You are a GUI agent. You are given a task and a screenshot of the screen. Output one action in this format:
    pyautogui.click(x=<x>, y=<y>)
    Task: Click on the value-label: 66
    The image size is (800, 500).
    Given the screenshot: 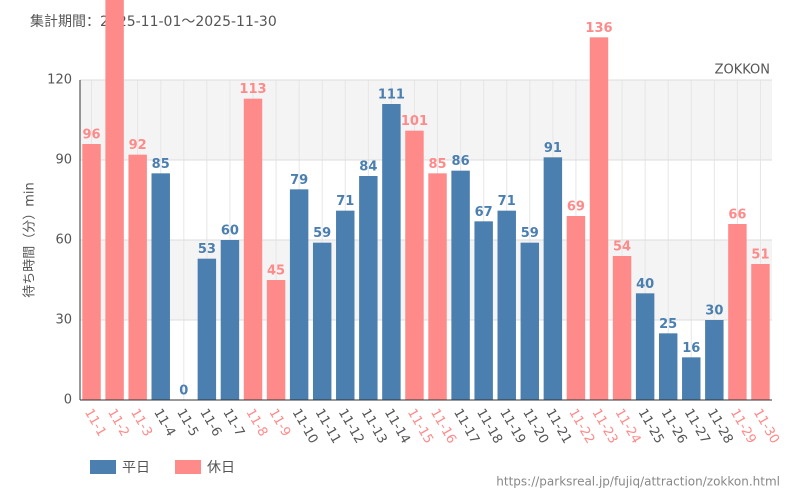 What is the action you would take?
    pyautogui.click(x=737, y=215)
    